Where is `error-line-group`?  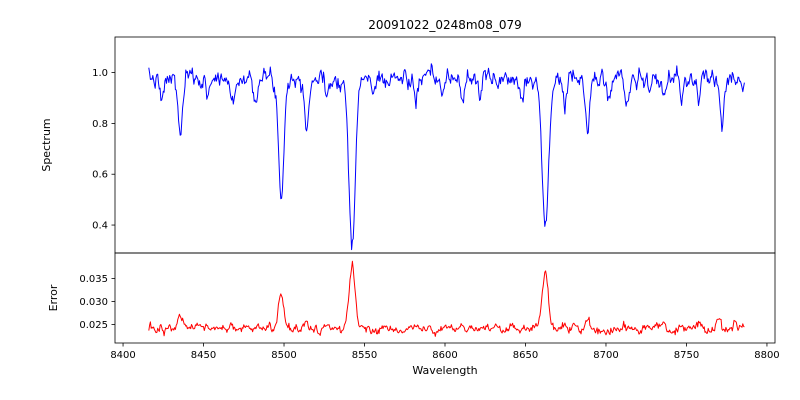
error-line-group is located at coordinates (446, 298).